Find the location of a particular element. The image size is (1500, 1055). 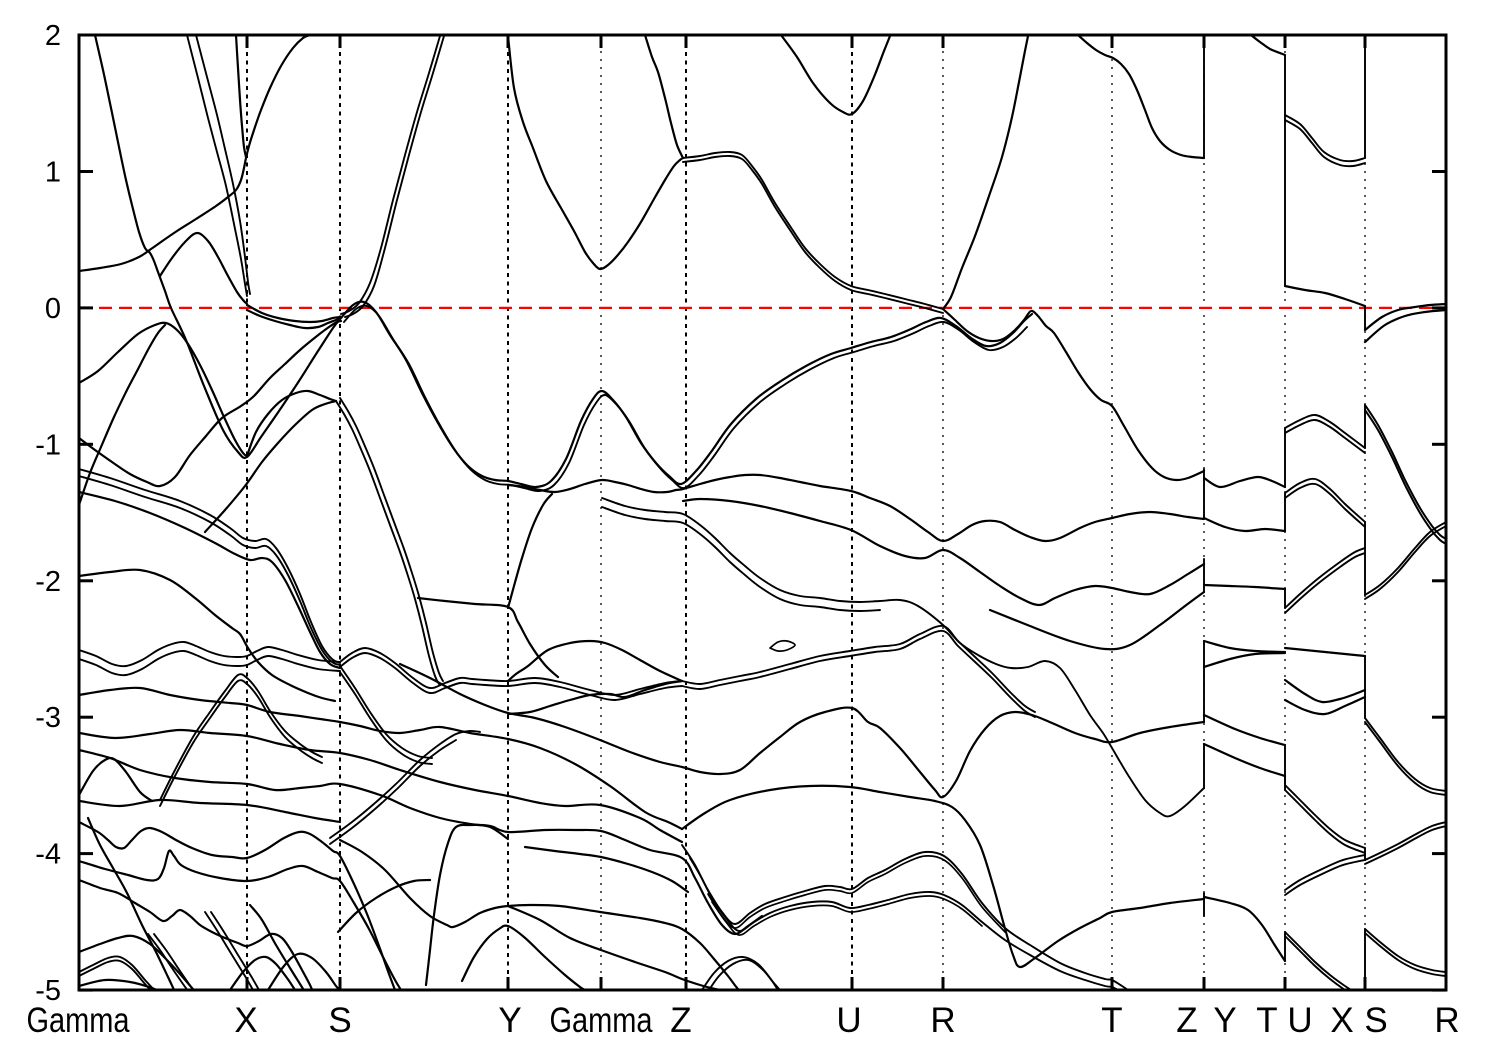

svg-text: -2 is located at coordinates (48, 582).